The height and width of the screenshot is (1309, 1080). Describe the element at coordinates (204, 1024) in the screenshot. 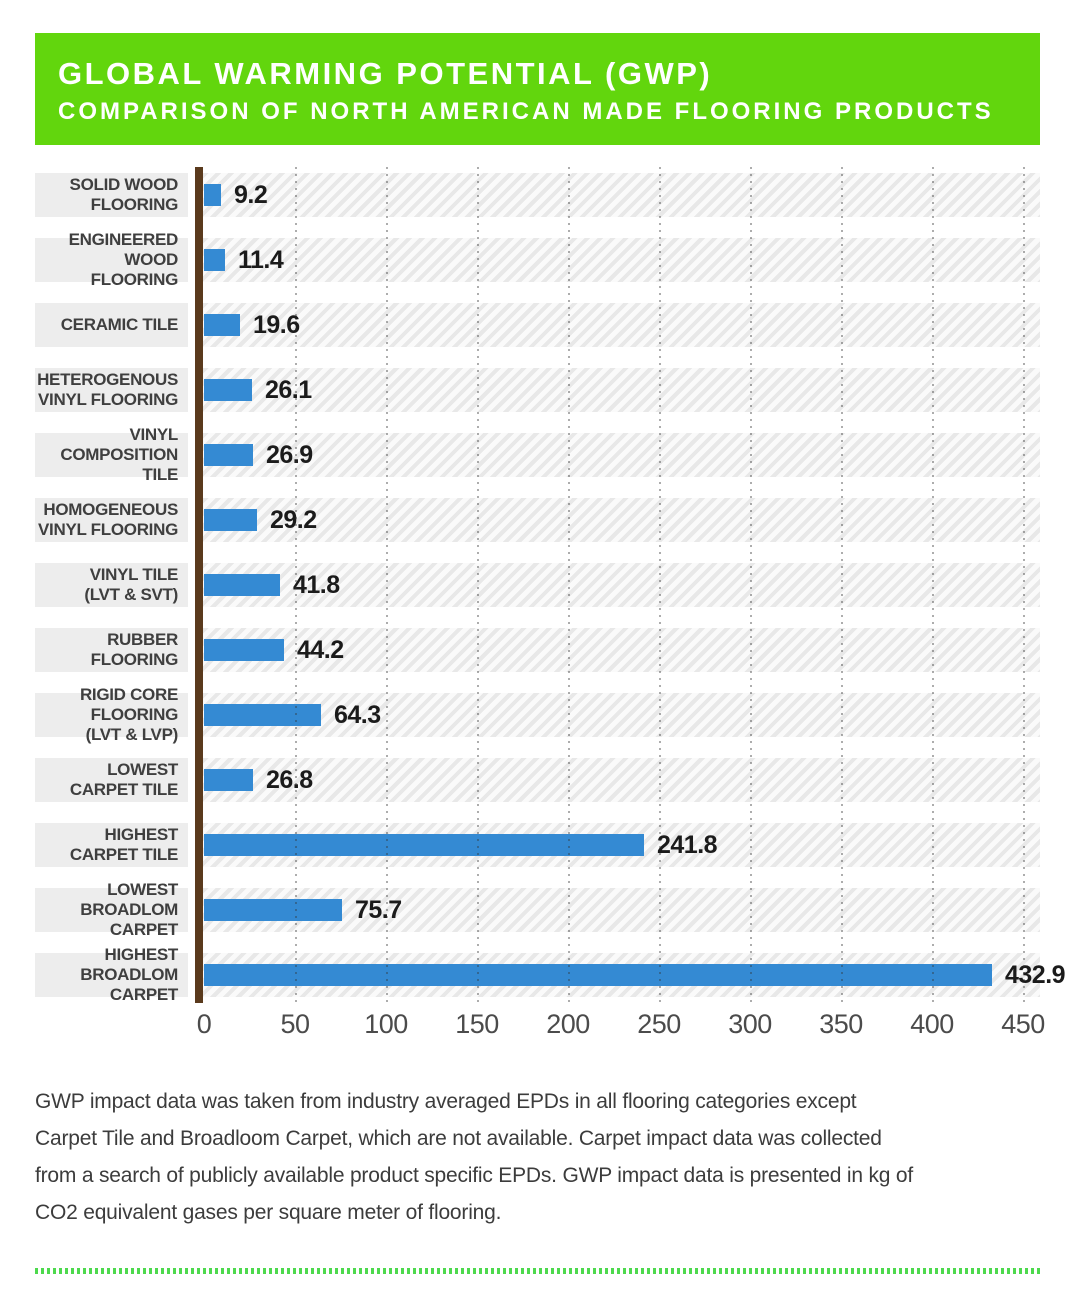

I see `x-tick-label: 0` at that location.